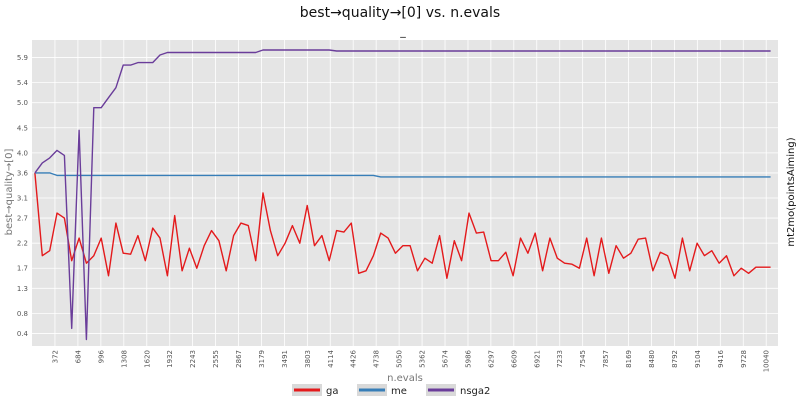  What do you see at coordinates (147, 359) in the screenshot?
I see `x-tick-label: 1620` at bounding box center [147, 359].